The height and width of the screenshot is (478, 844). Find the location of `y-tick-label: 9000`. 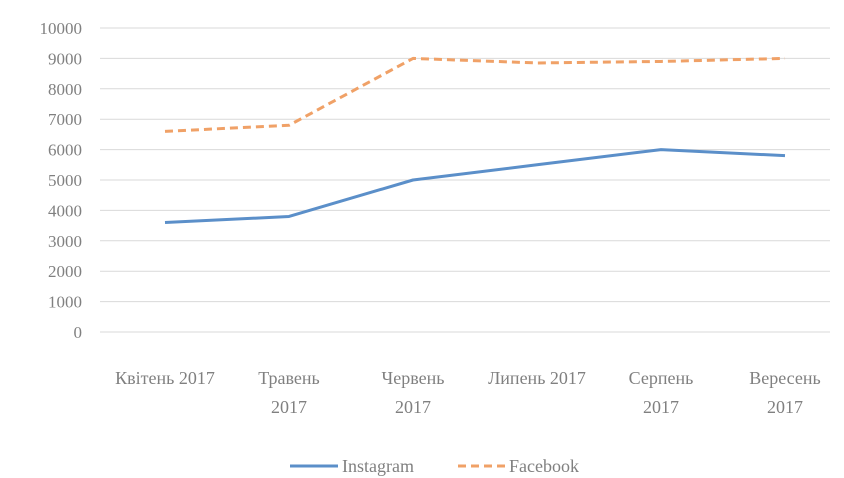

y-tick-label: 9000 is located at coordinates (65, 58).